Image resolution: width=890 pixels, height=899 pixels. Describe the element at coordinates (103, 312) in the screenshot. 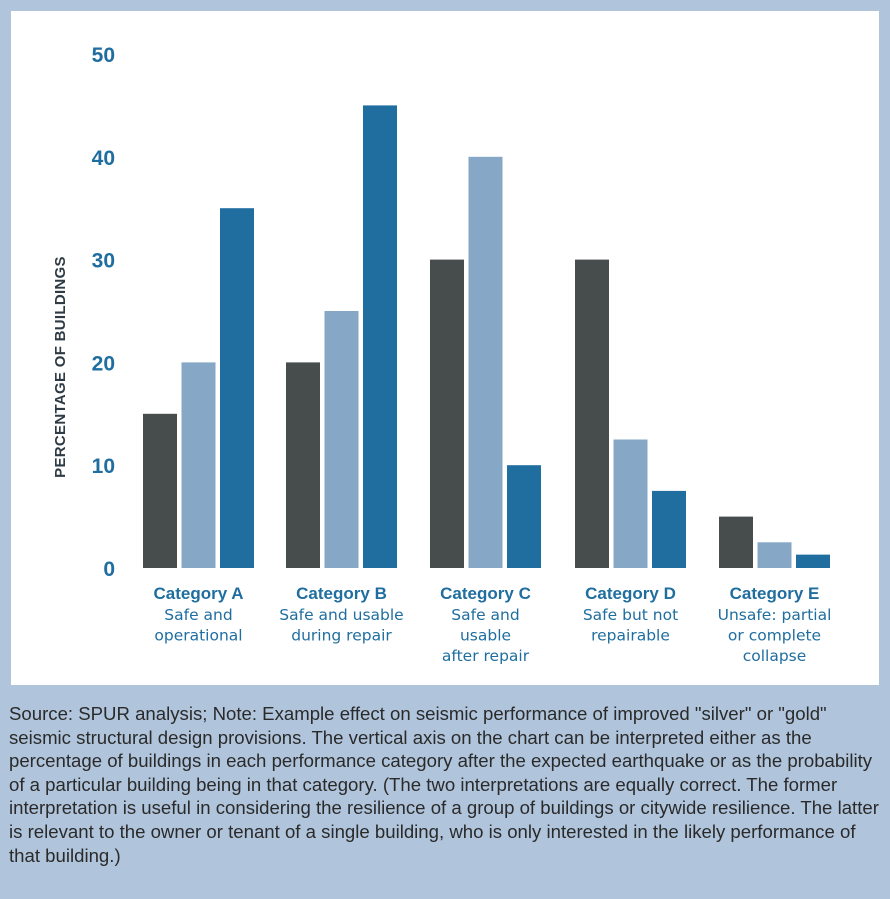

I see `y-axis-ticks: 0 10 20 30 40 50` at that location.